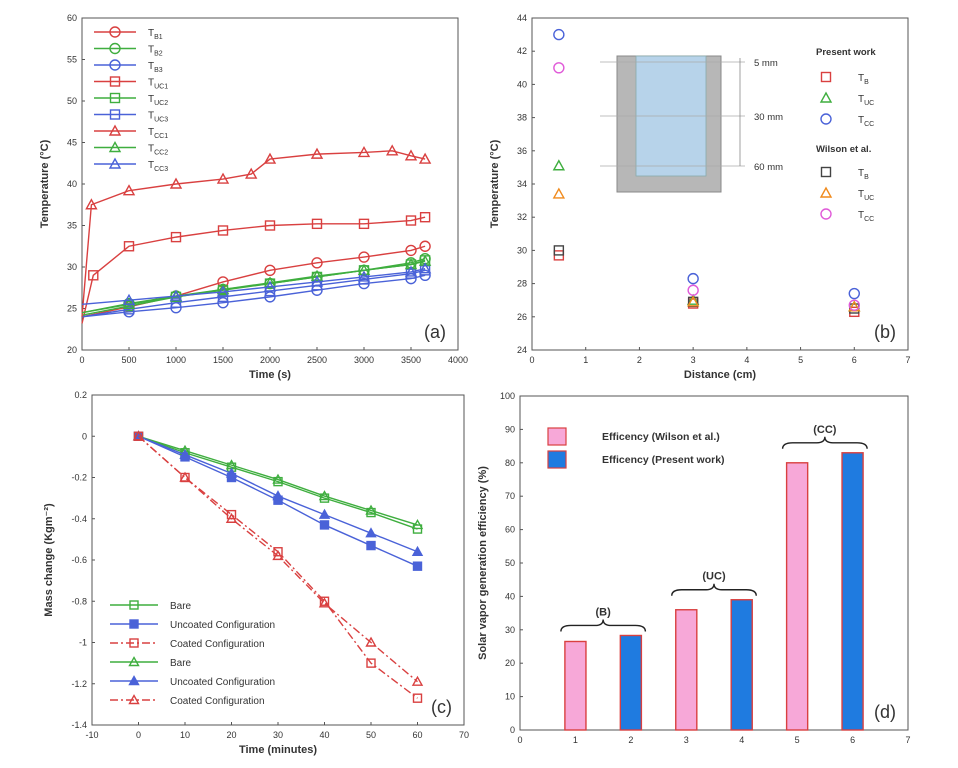 The image size is (958, 768). I want to click on x-axis-label: Time (minutes), so click(278, 750).